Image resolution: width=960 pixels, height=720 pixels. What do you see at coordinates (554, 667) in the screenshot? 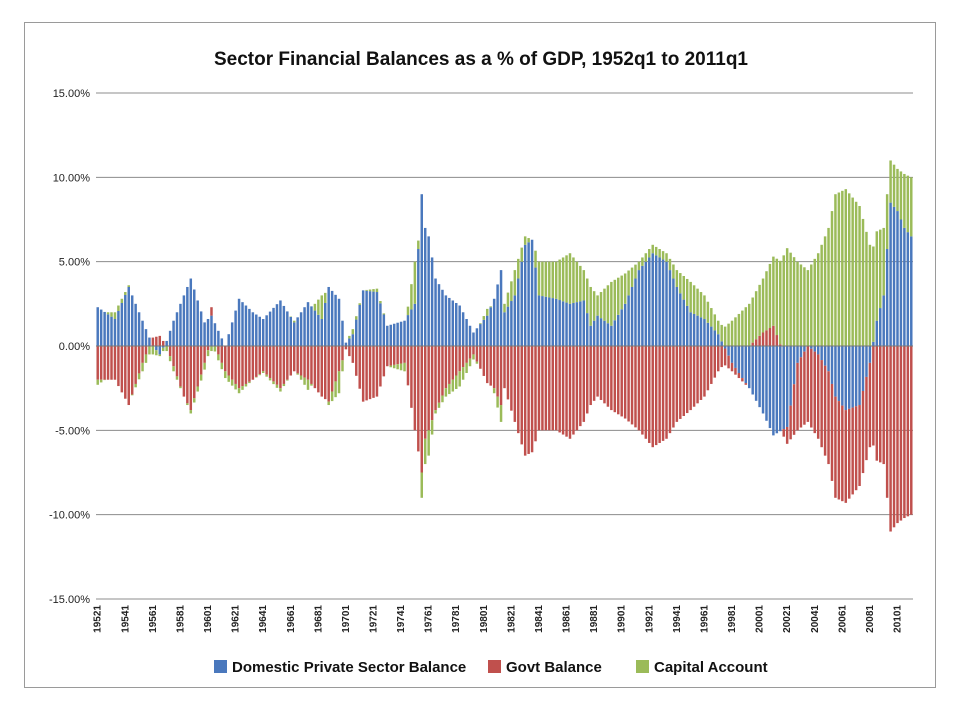
I see `legend-label-govt: Govt Balance` at bounding box center [554, 667].